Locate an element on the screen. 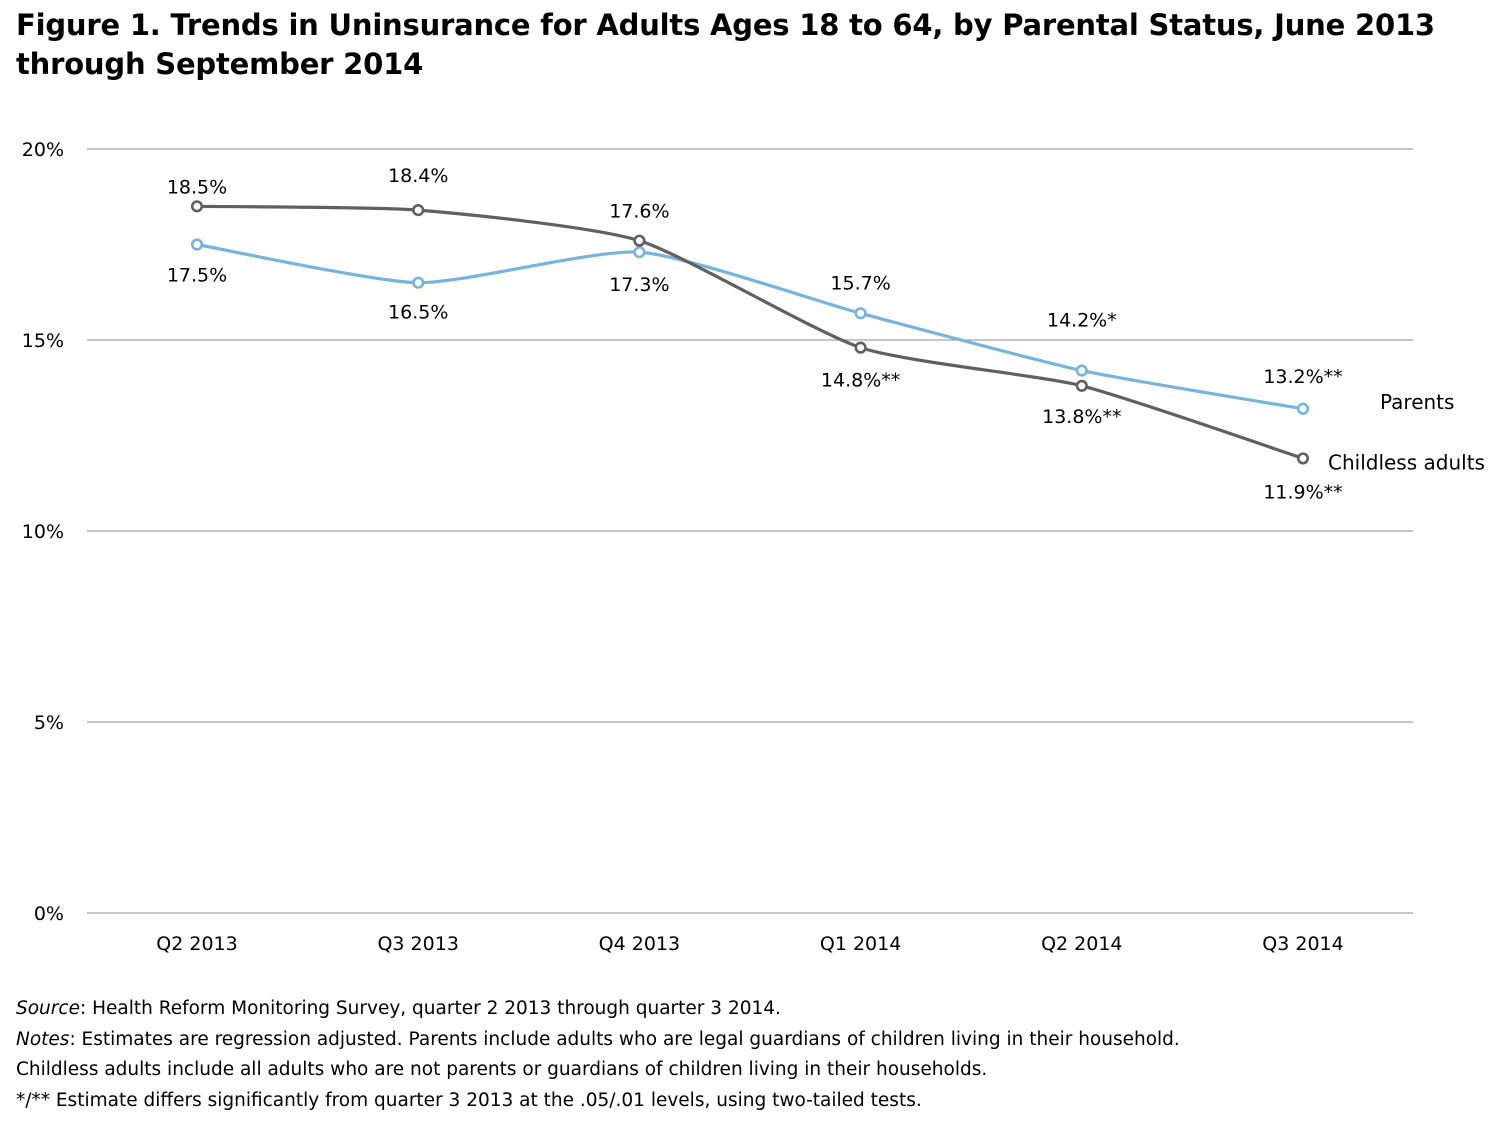 This screenshot has width=1500, height=1126. data-label-parents: 13.2%** is located at coordinates (1302, 377).